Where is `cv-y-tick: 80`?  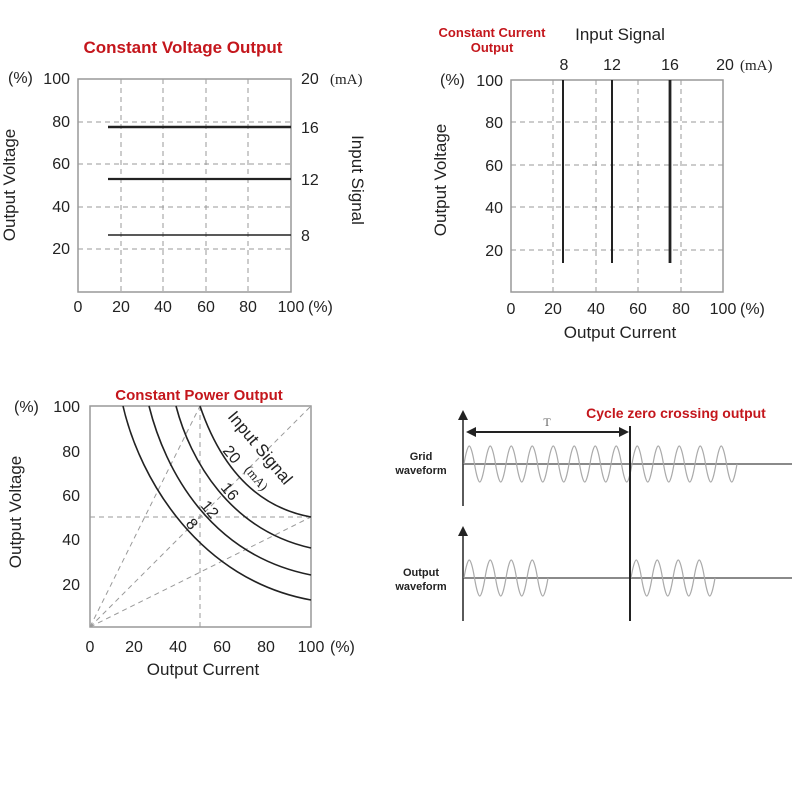 cv-y-tick: 80 is located at coordinates (61, 122).